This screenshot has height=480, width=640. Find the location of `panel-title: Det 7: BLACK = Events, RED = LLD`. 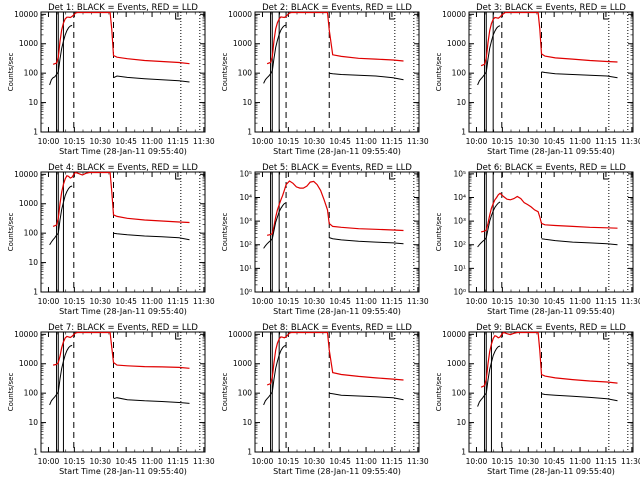

panel-title: Det 7: BLACK = Events, RED = LLD is located at coordinates (123, 328).